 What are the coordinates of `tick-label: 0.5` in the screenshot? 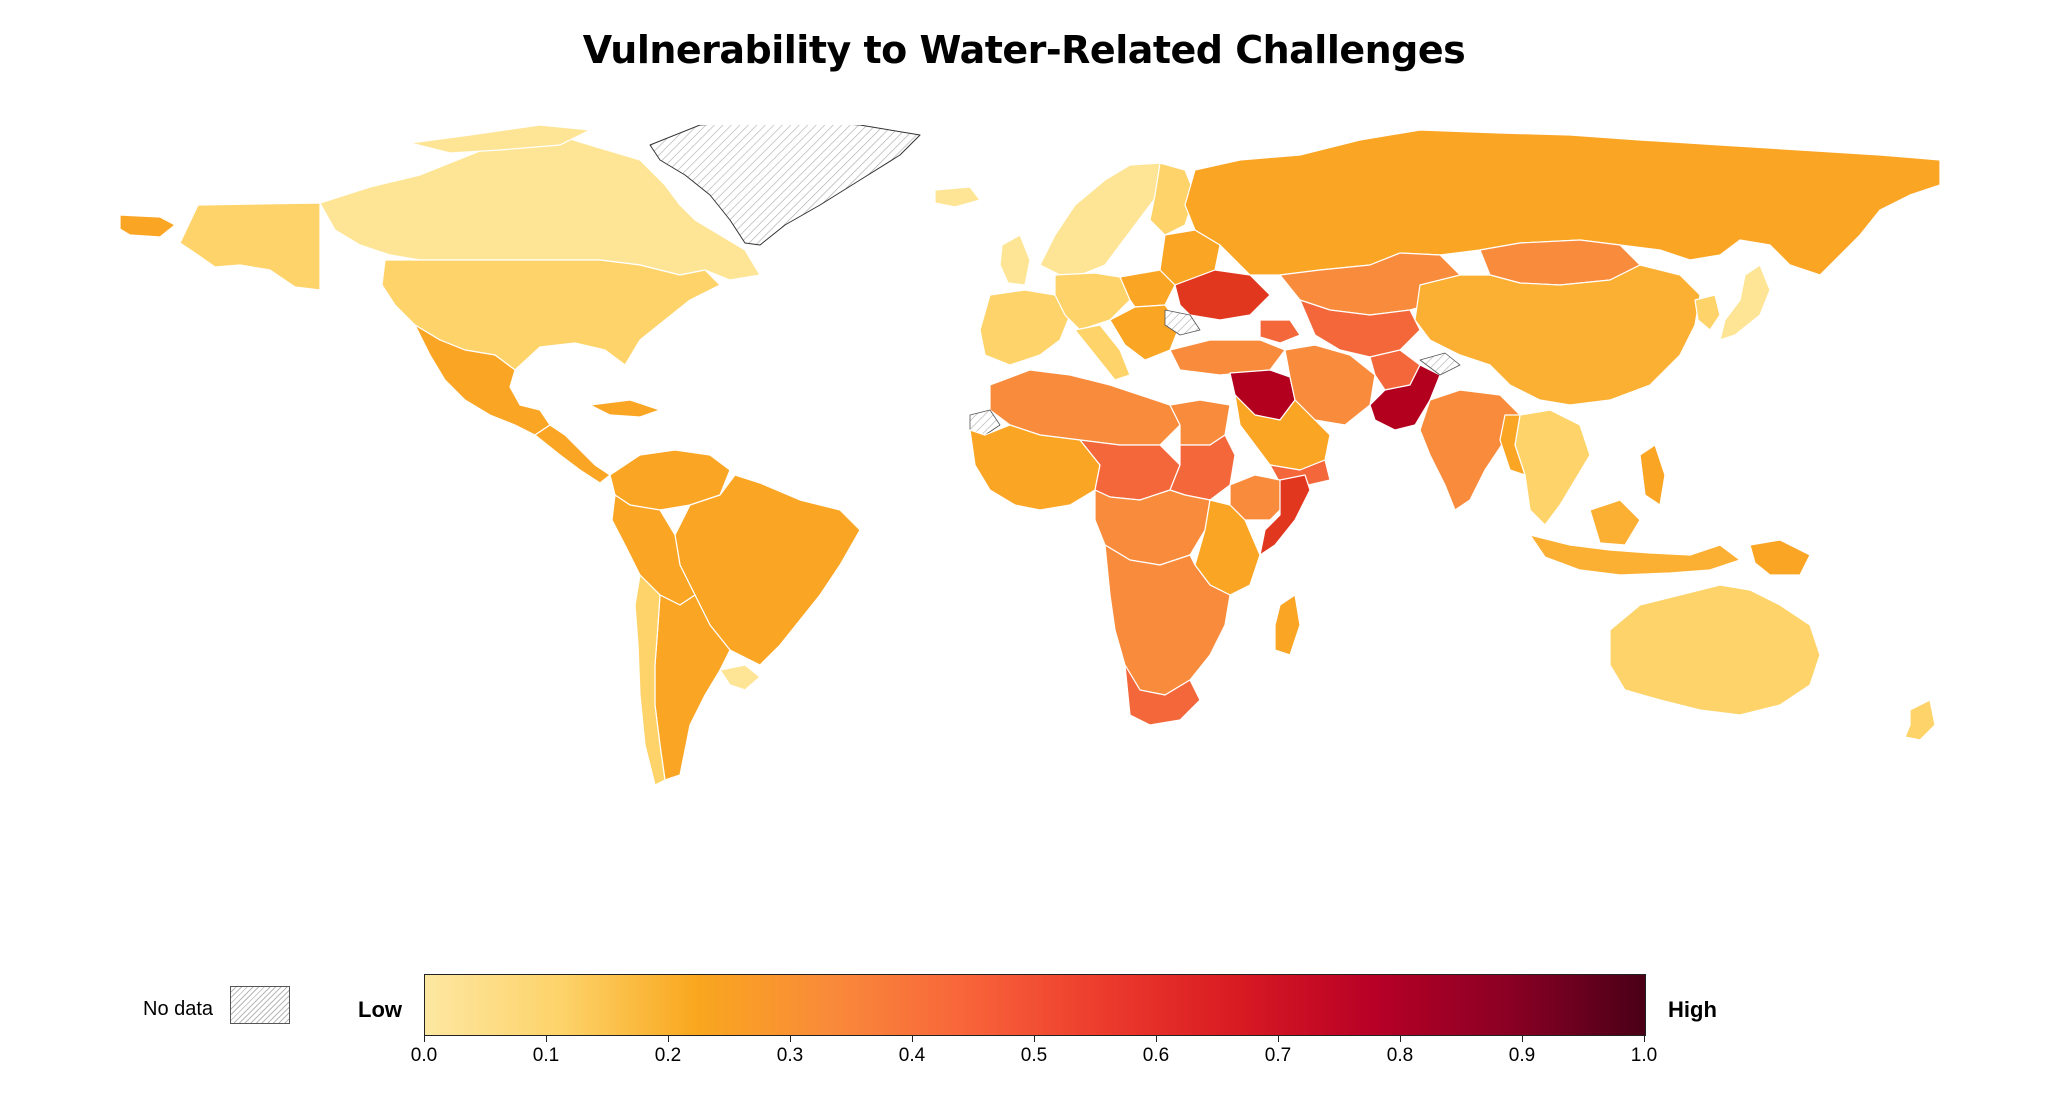 It's located at (1034, 1055).